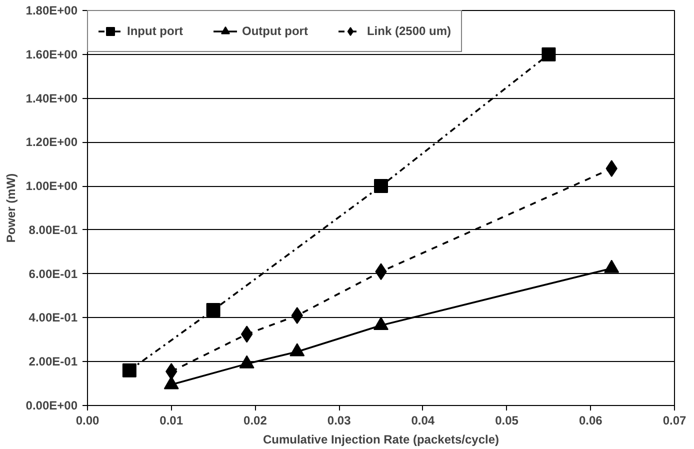 Image resolution: width=694 pixels, height=449 pixels. What do you see at coordinates (53, 273) in the screenshot?
I see `y-tick-label: 6.00E-01` at bounding box center [53, 273].